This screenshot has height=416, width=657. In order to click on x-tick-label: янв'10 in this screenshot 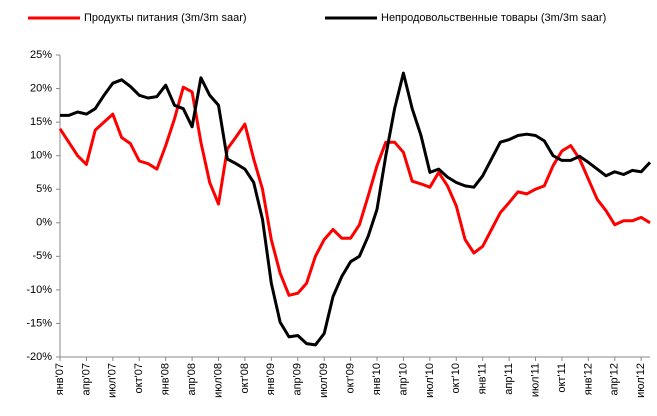, I will do `click(377, 379)`.